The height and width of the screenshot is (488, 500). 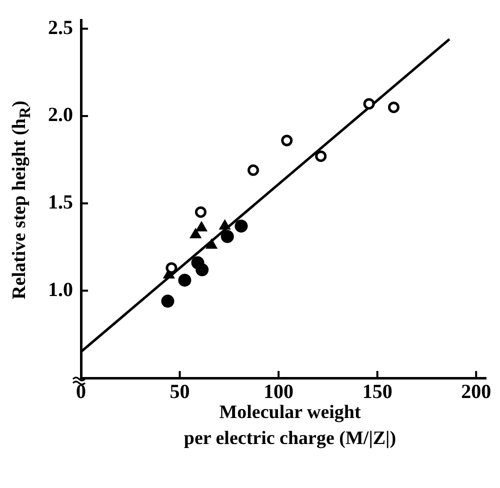 What do you see at coordinates (60, 203) in the screenshot?
I see `y-tick-label: 1.5` at bounding box center [60, 203].